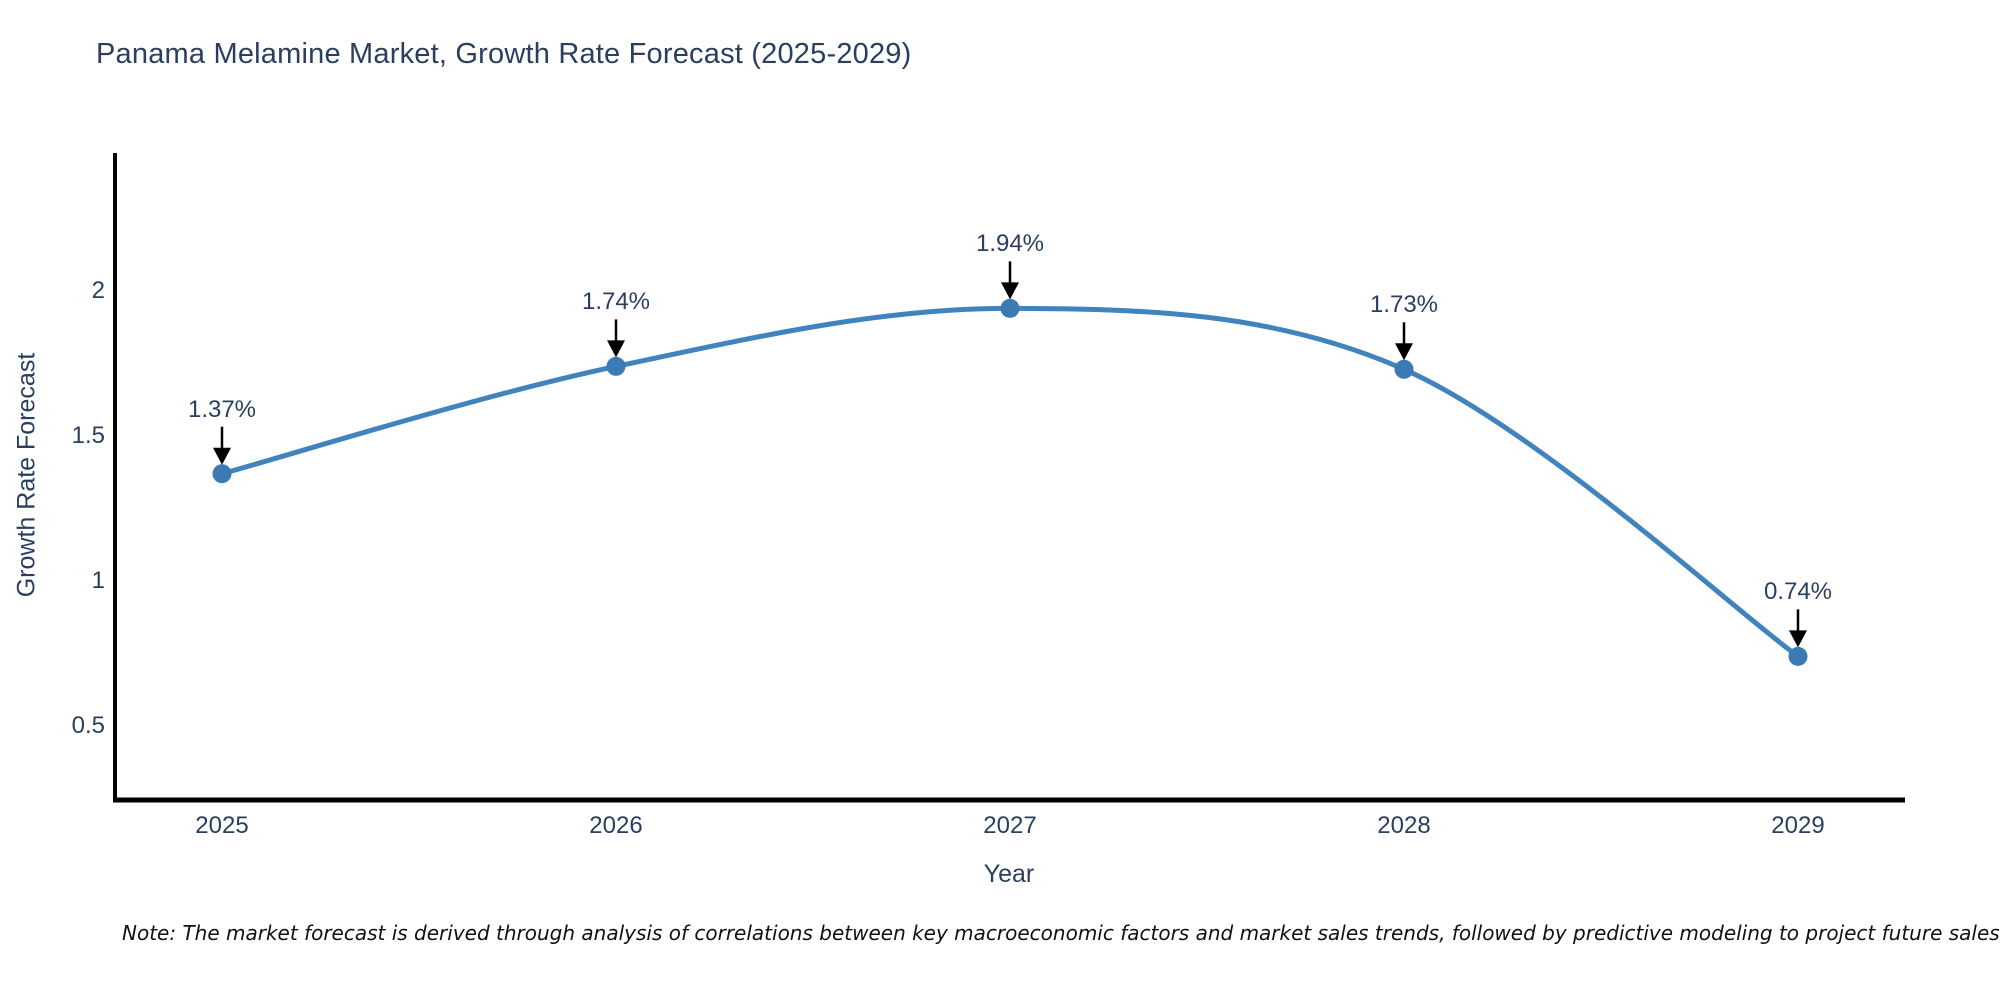 The image size is (2000, 1000). Describe the element at coordinates (1010, 244) in the screenshot. I see `annotation-label: 1.94%` at that location.